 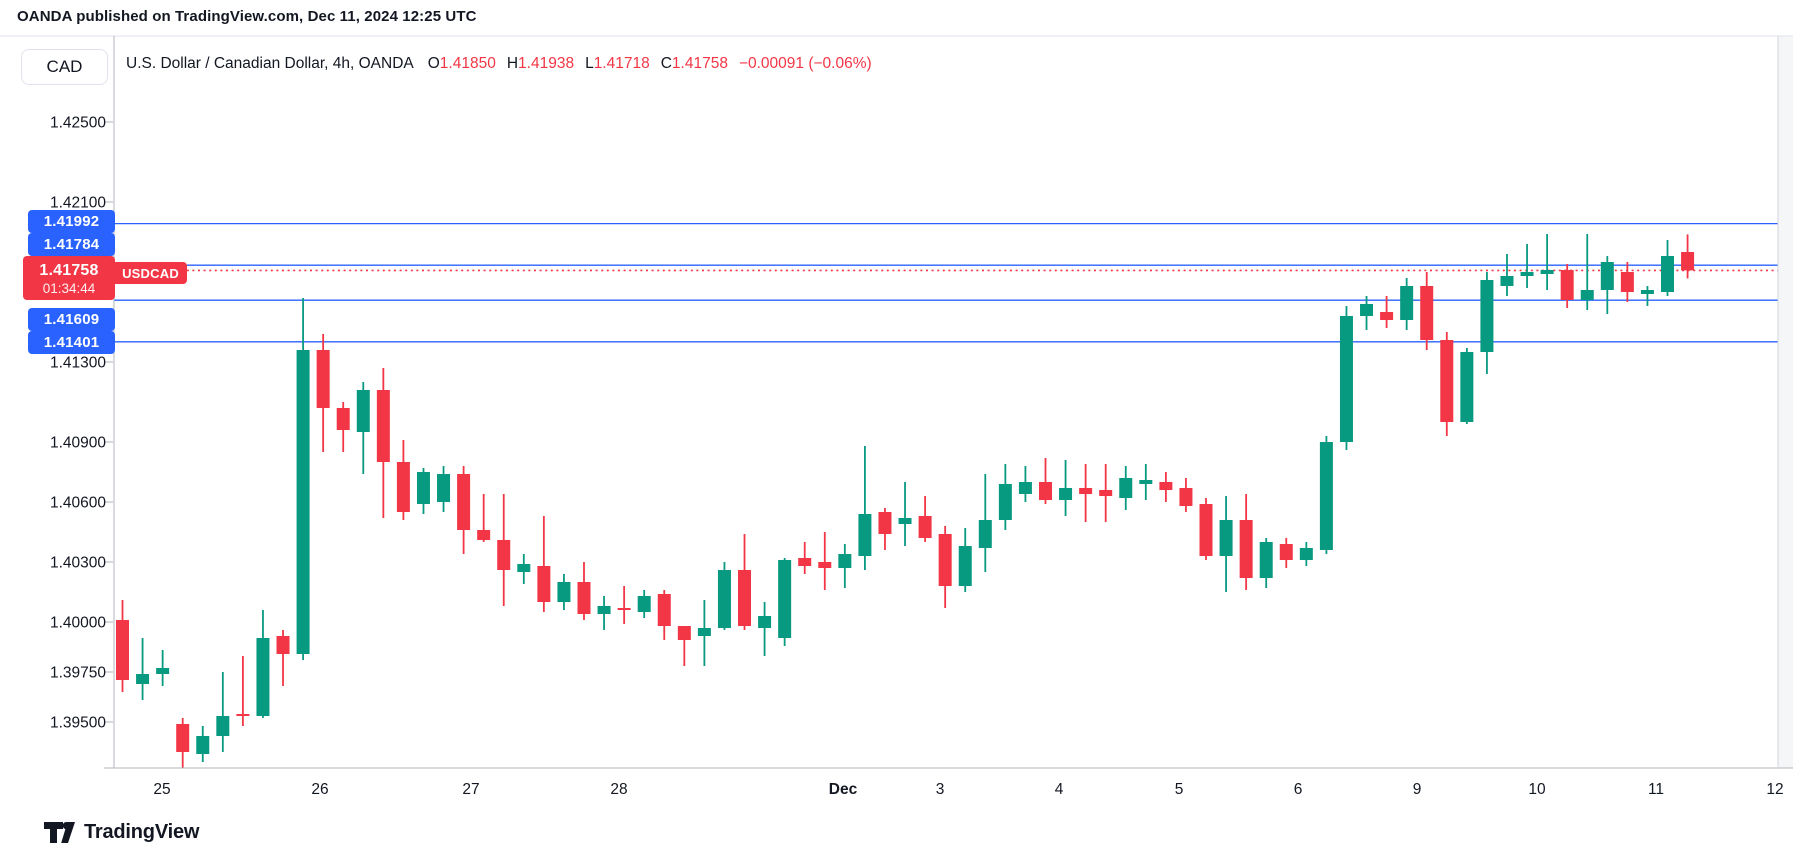 I want to click on tradingview-logo-text: TradingView, so click(x=142, y=832).